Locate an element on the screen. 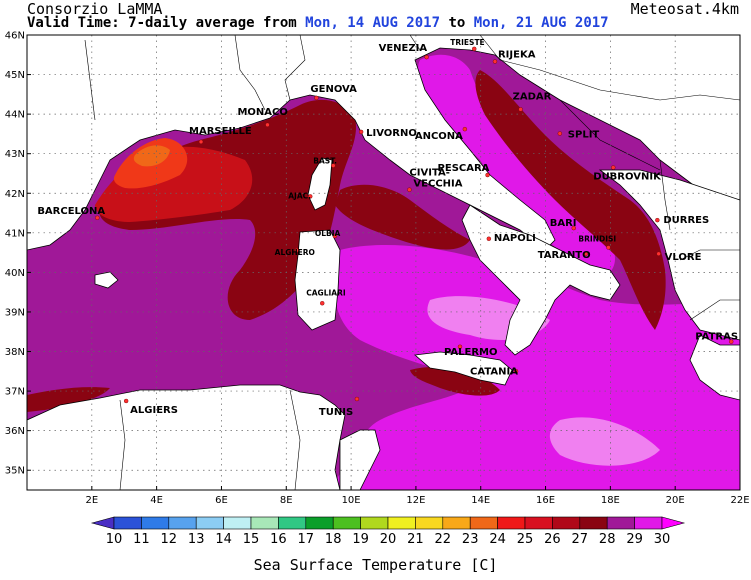 This screenshot has height=580, width=751. city-label: BARI is located at coordinates (563, 223).